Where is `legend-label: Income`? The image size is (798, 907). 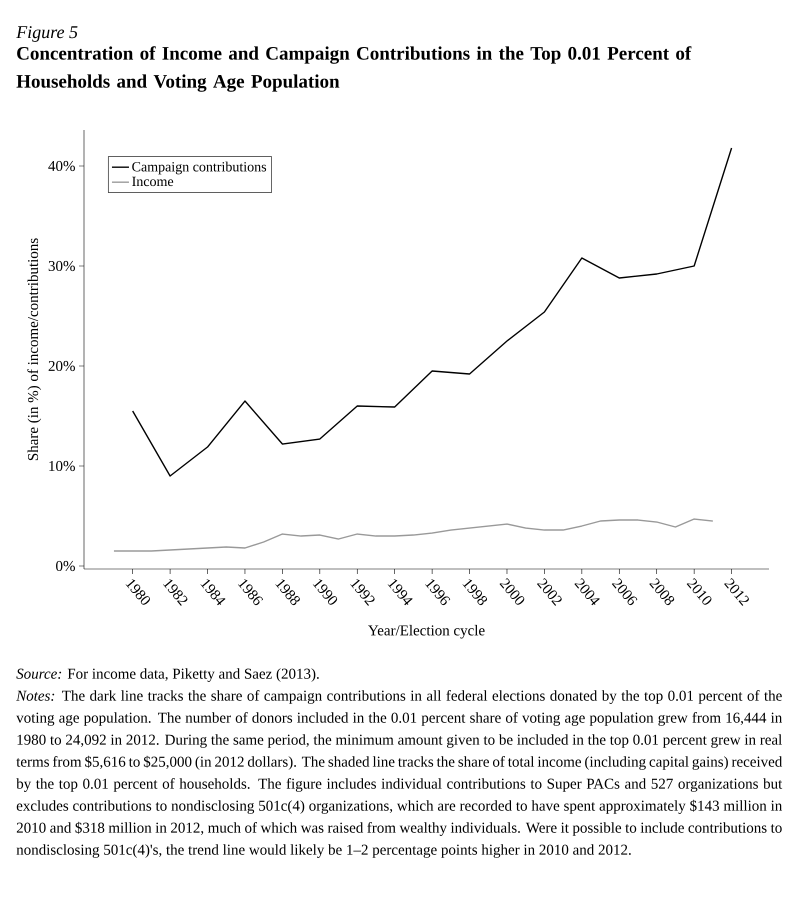 legend-label: Income is located at coordinates (153, 181).